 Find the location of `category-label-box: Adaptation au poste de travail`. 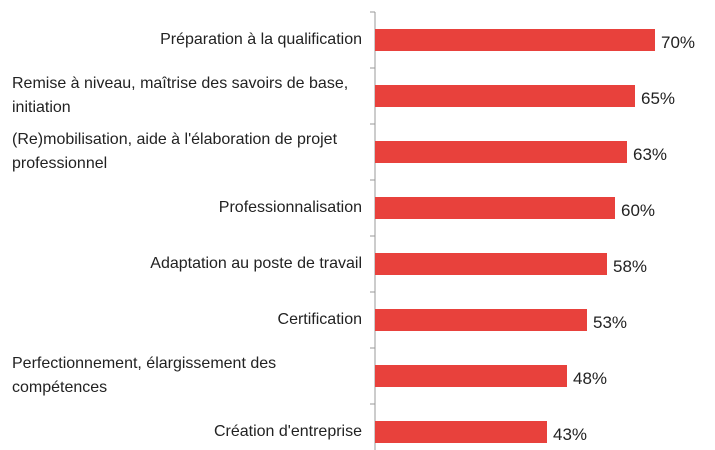

category-label-box: Adaptation au poste de travail is located at coordinates (256, 264).